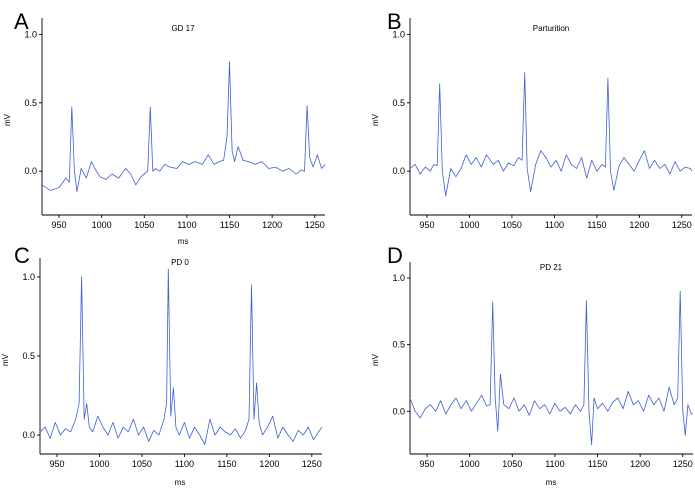 The height and width of the screenshot is (495, 695). Describe the element at coordinates (184, 464) in the screenshot. I see `x-tick-label-c: 1100` at that location.